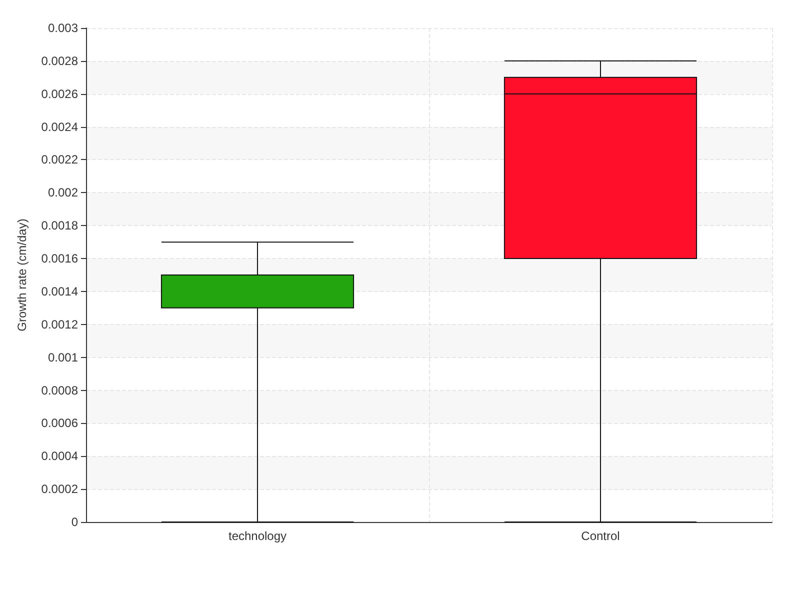  I want to click on y-tick-label: 0.003, so click(63, 28).